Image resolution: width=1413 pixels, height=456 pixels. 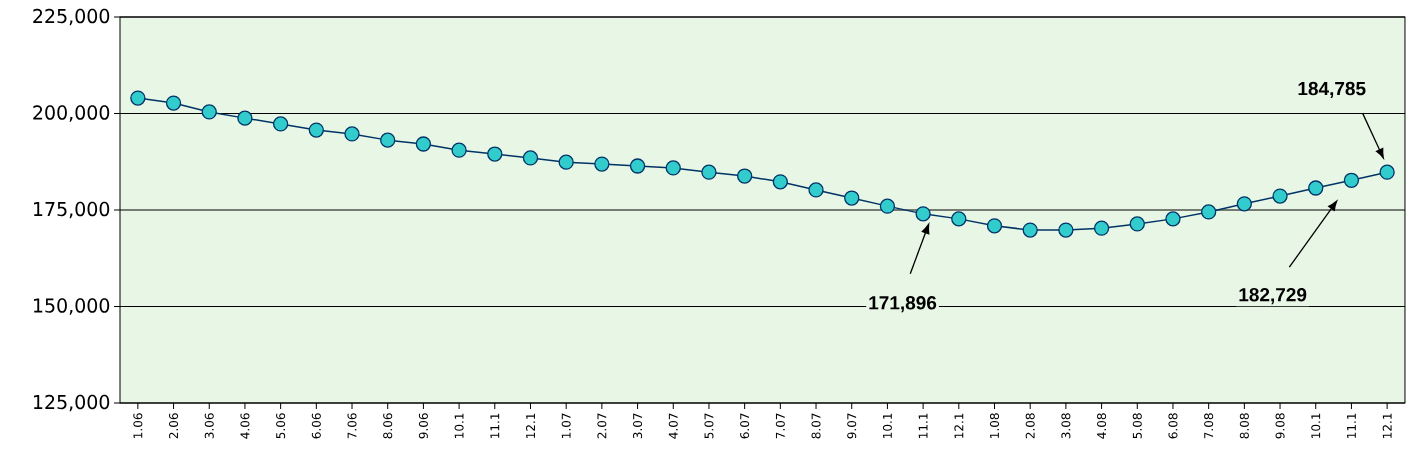 What do you see at coordinates (745, 426) in the screenshot?
I see `x-tick-label: 6.07` at bounding box center [745, 426].